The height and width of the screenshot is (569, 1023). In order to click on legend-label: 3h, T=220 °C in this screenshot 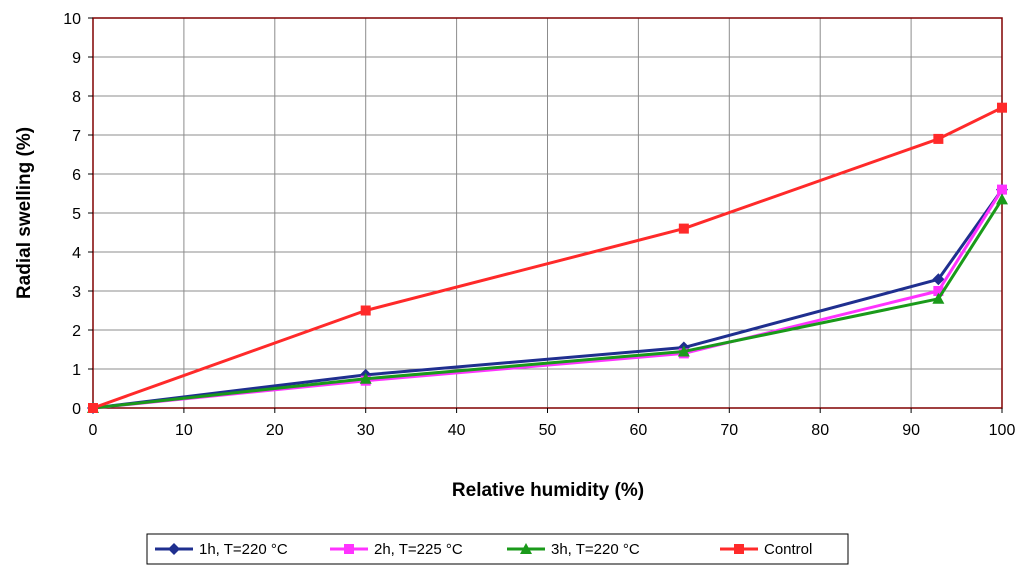, I will do `click(595, 549)`.